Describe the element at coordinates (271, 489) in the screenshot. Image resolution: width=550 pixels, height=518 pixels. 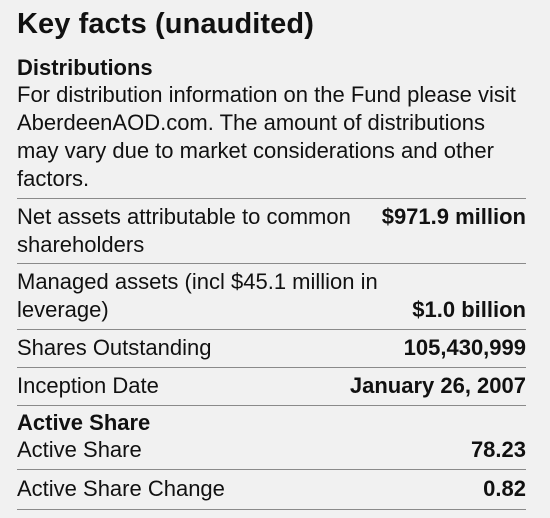
I see `fact-row-active-share-change: Active Share Change 0.82` at that location.